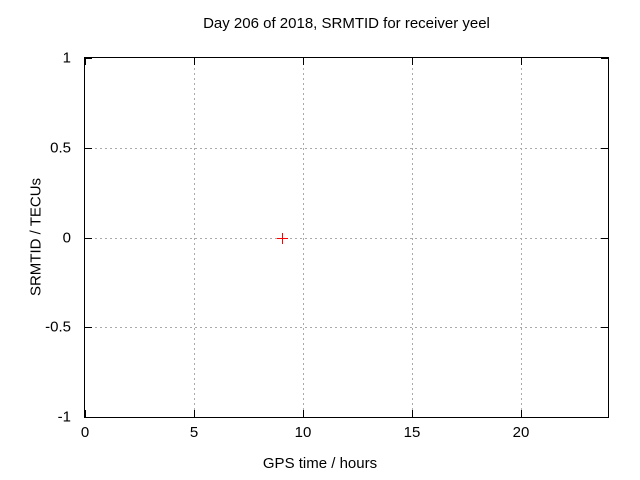 The height and width of the screenshot is (480, 640). What do you see at coordinates (58, 327) in the screenshot?
I see `y-tick-label: -0.5` at bounding box center [58, 327].